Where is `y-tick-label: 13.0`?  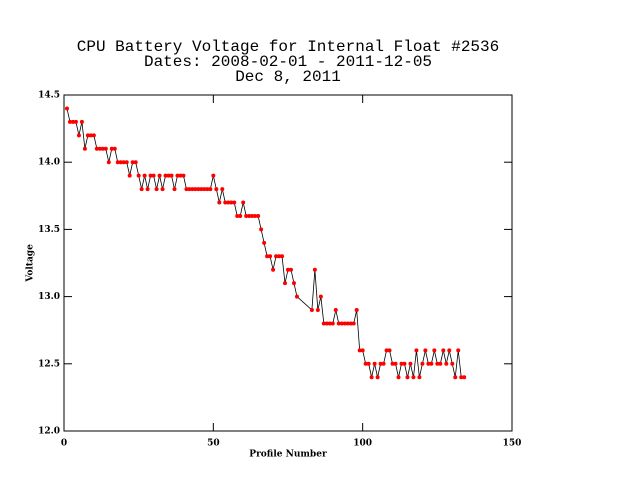 y-tick-label: 13.0 is located at coordinates (49, 297).